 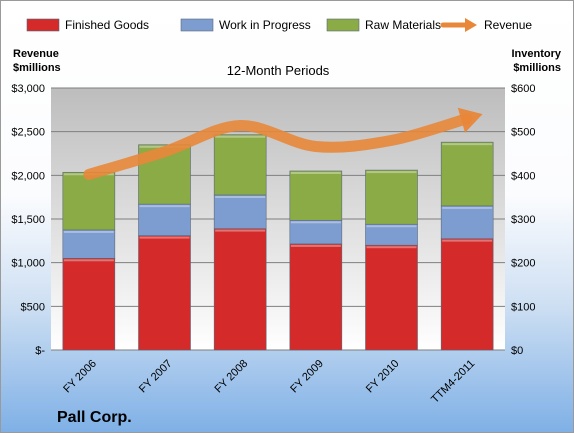 What do you see at coordinates (40, 351) in the screenshot?
I see `left-tick-label: $-` at bounding box center [40, 351].